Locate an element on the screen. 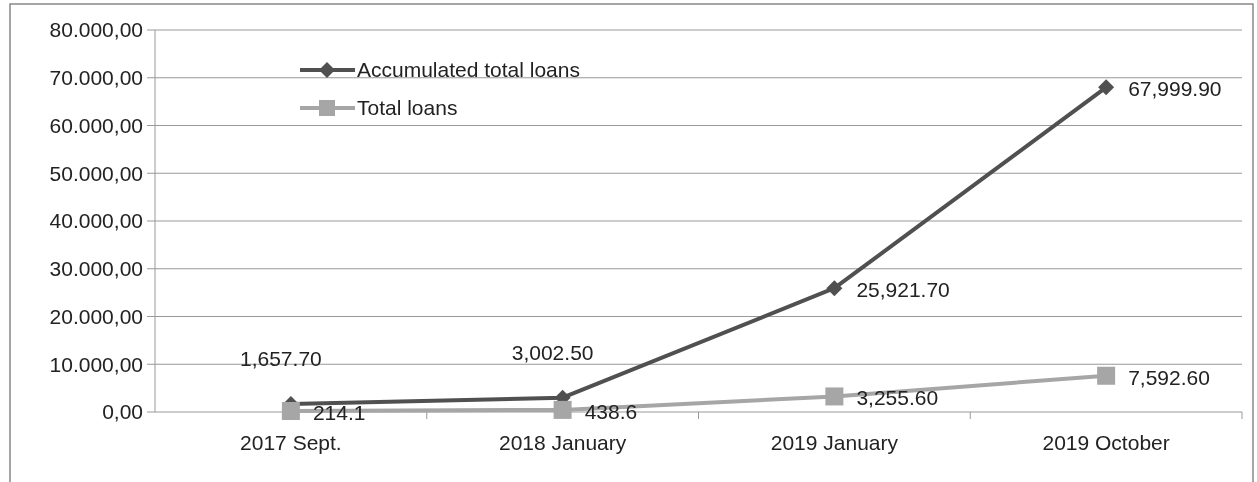  y-tick-label: 60.000,00 is located at coordinates (96, 125).